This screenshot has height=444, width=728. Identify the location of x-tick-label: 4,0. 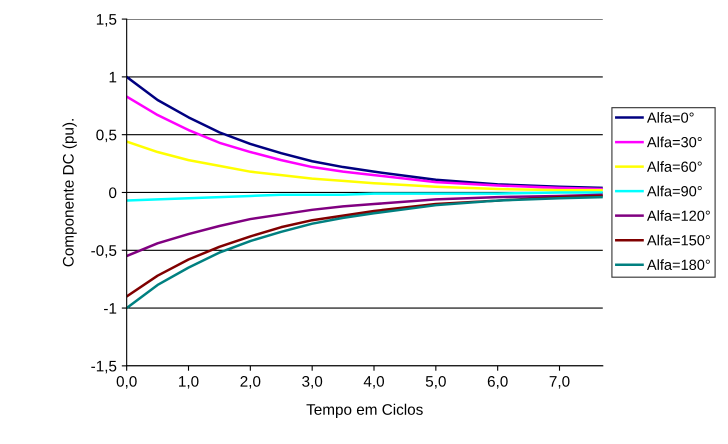
(374, 382).